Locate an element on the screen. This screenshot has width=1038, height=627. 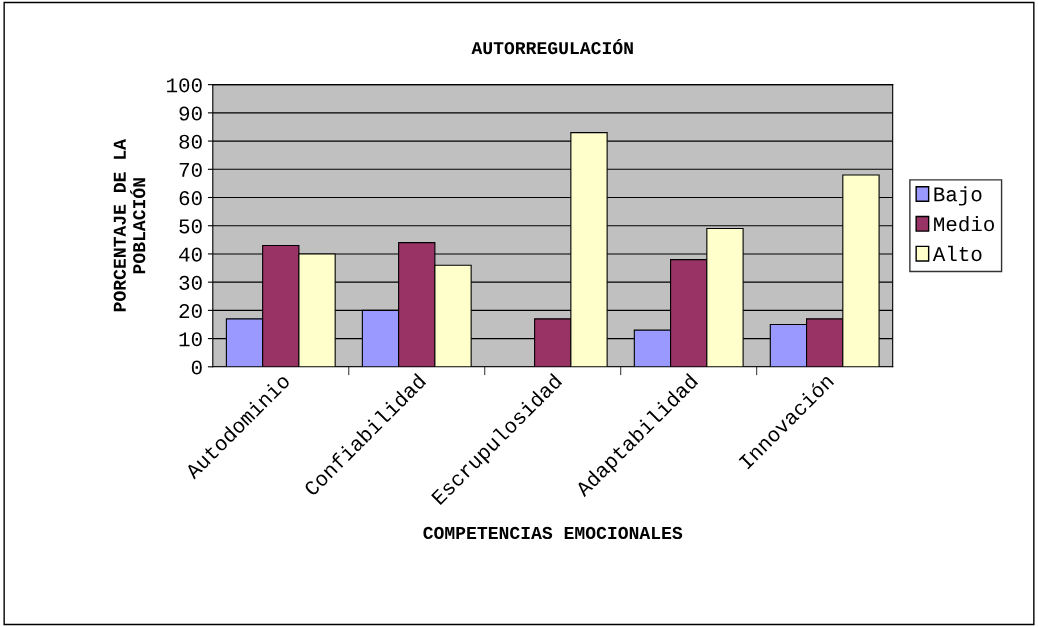
y-tick-label: 70 is located at coordinates (190, 170).